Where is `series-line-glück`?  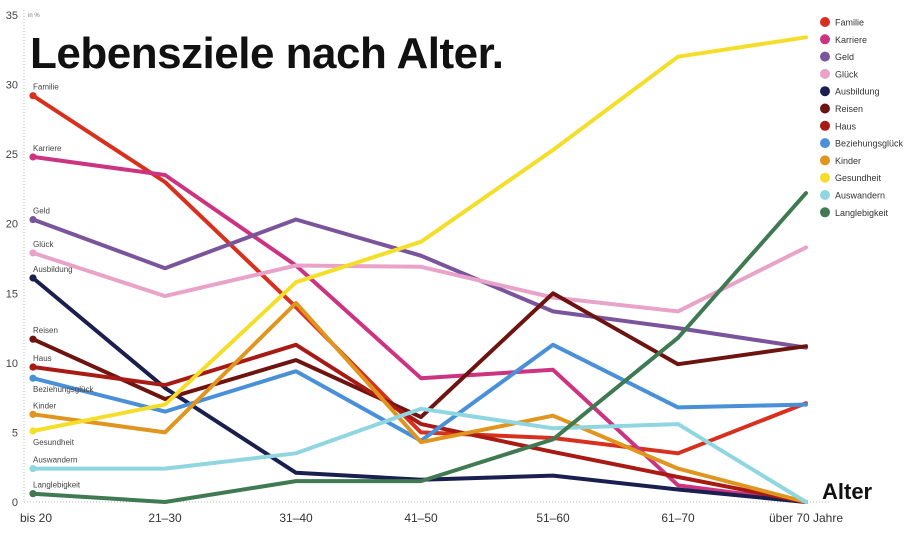 series-line-glück is located at coordinates (419, 279).